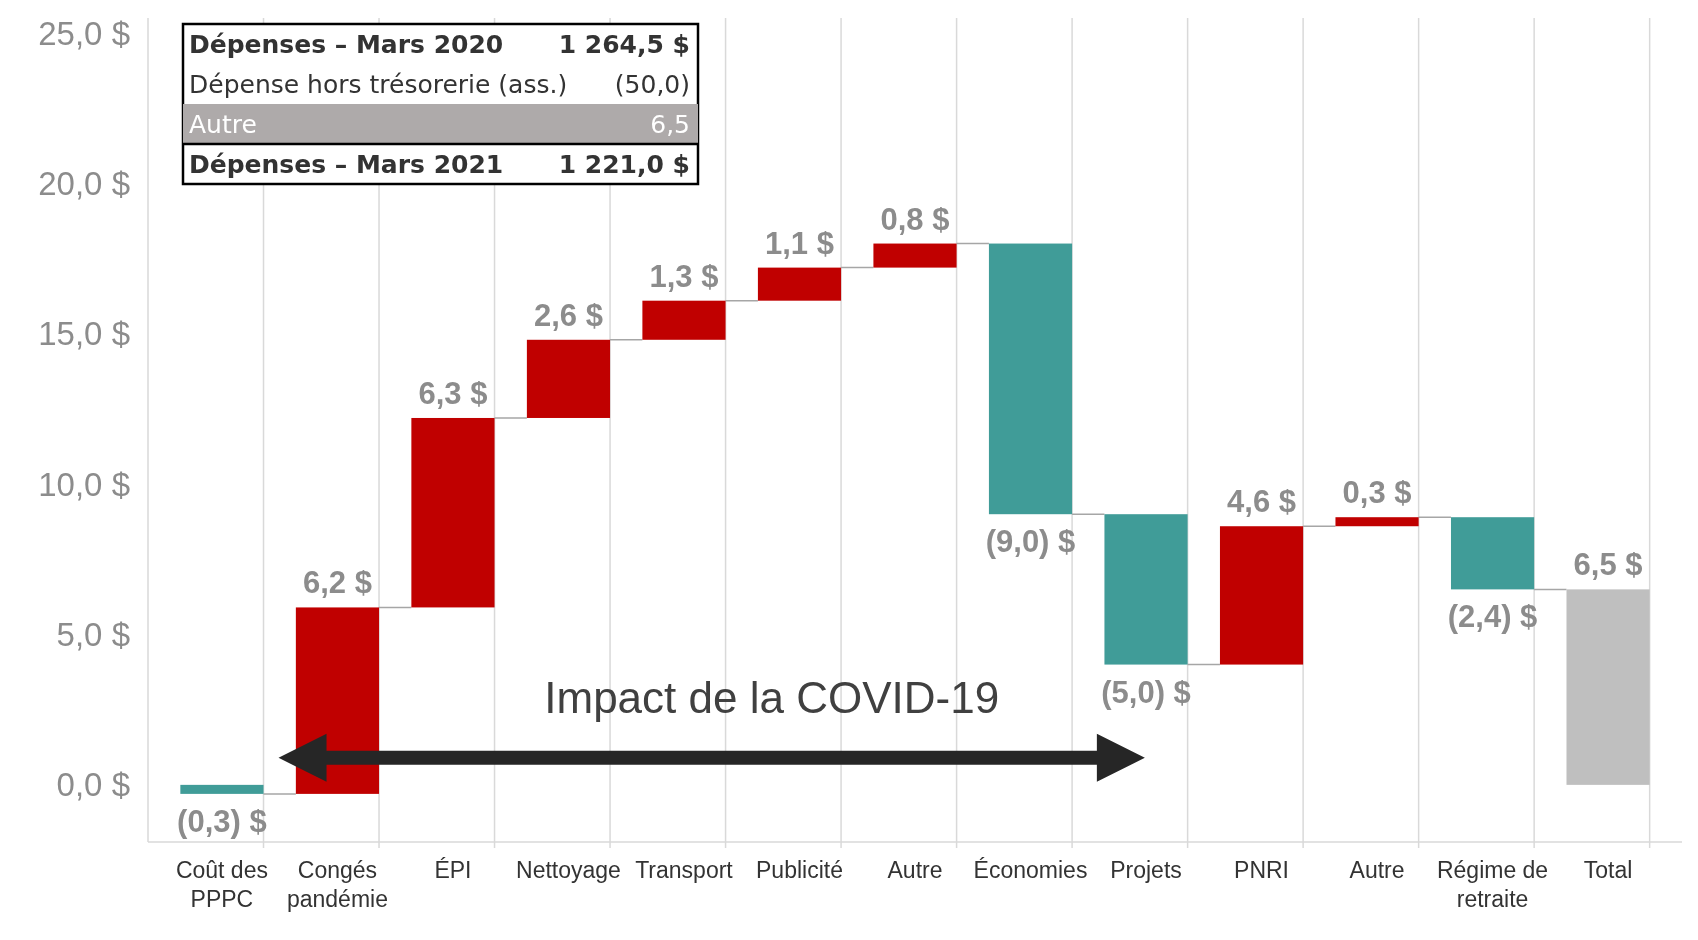 This screenshot has width=1698, height=940. What do you see at coordinates (915, 219) in the screenshot?
I see `data-label: 0,8 $` at bounding box center [915, 219].